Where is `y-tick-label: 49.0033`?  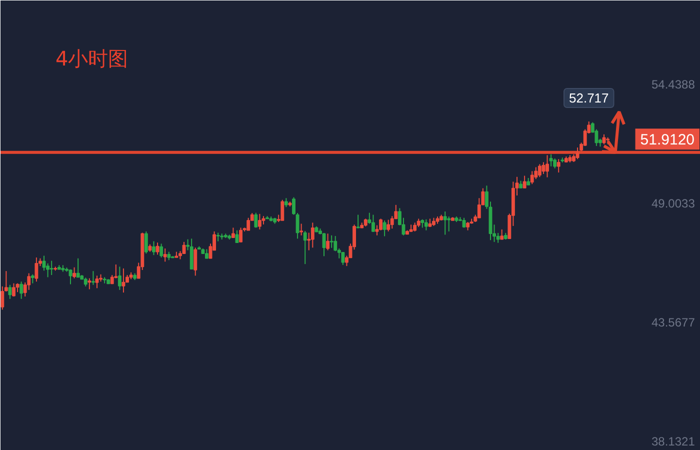
y-tick-label: 49.0033 is located at coordinates (674, 203).